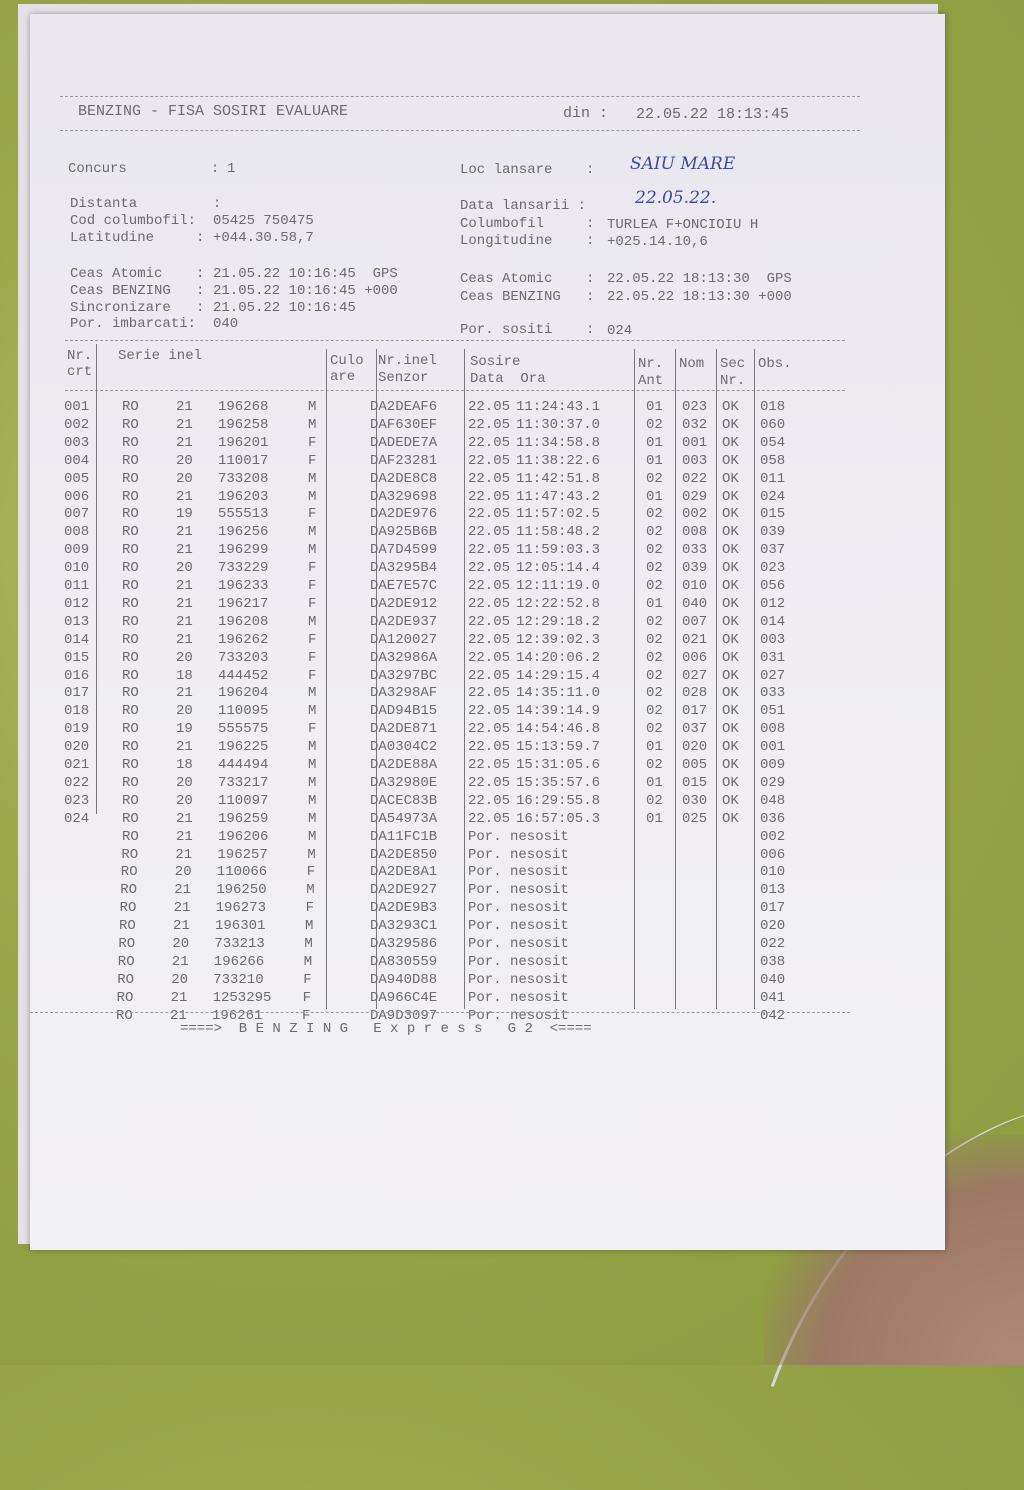 The width and height of the screenshot is (1024, 1490). Describe the element at coordinates (404, 818) in the screenshot. I see `cell-sensor-ring: DA54973A` at that location.